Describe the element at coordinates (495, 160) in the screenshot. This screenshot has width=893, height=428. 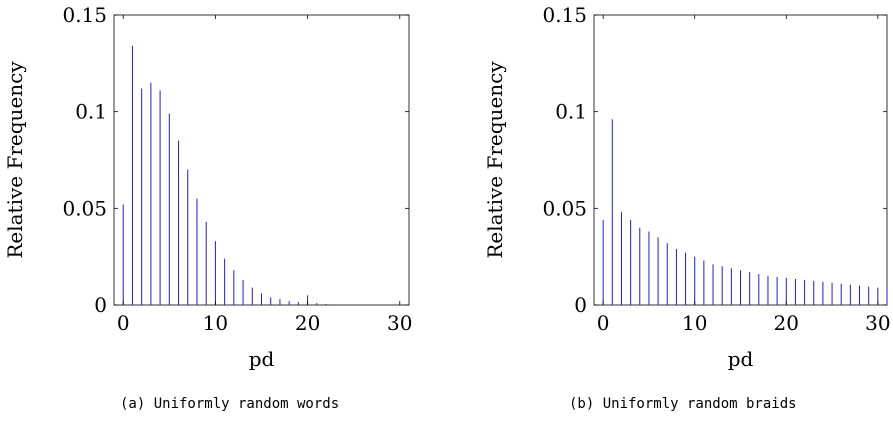
I see `chart-b-ylabel: Relative Frequency` at that location.